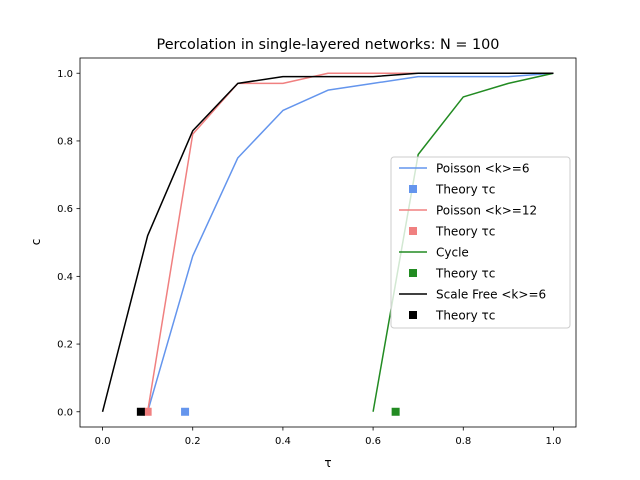 Image resolution: width=640 pixels, height=480 pixels. I want to click on y-tick-label: 0.8, so click(65, 142).